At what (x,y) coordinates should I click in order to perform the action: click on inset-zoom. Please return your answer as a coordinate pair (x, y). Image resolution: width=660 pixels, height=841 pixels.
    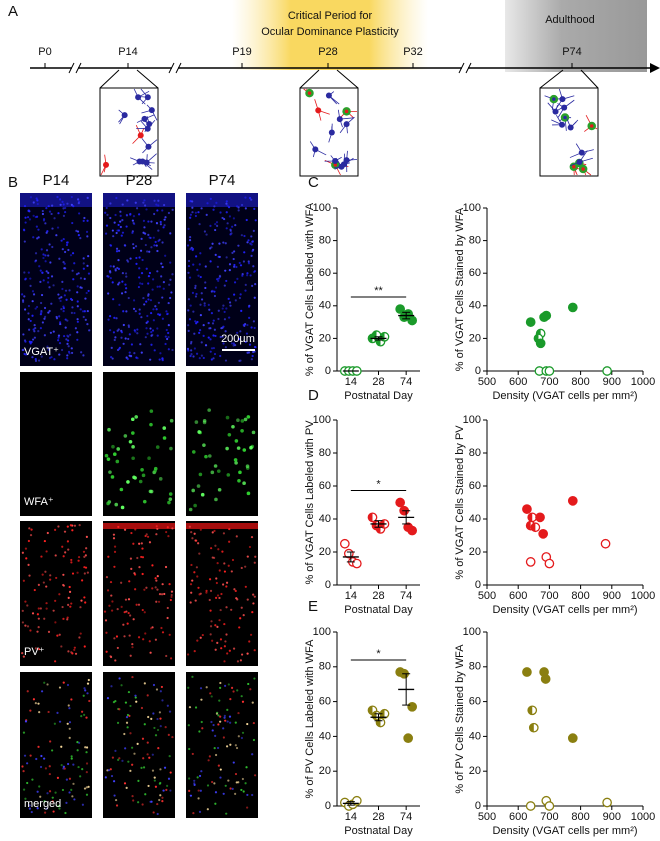
    Looking at the image, I should click on (569, 79).